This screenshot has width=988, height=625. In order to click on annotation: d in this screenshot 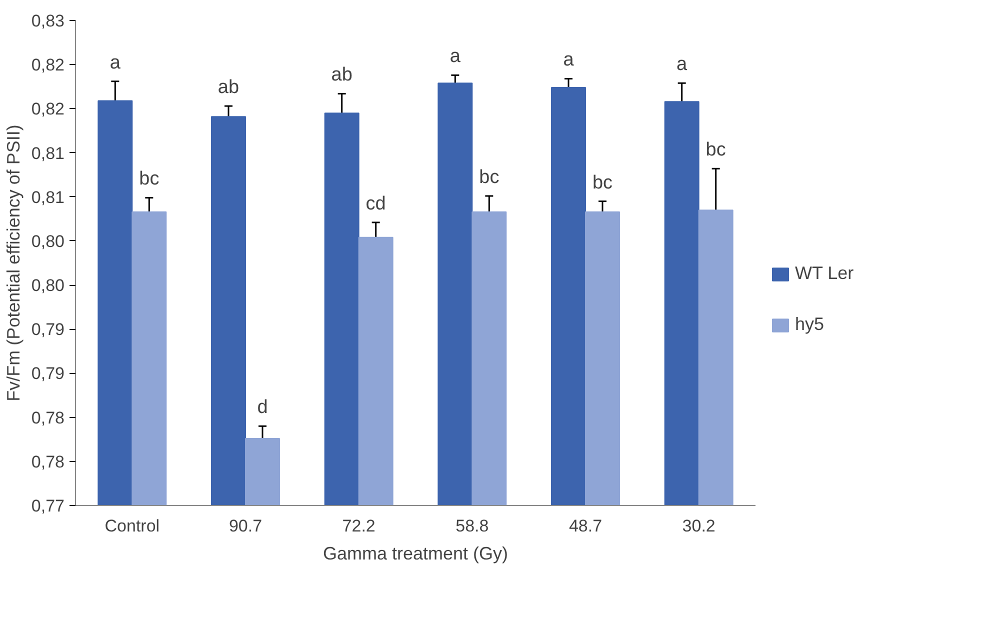, I will do `click(262, 407)`.